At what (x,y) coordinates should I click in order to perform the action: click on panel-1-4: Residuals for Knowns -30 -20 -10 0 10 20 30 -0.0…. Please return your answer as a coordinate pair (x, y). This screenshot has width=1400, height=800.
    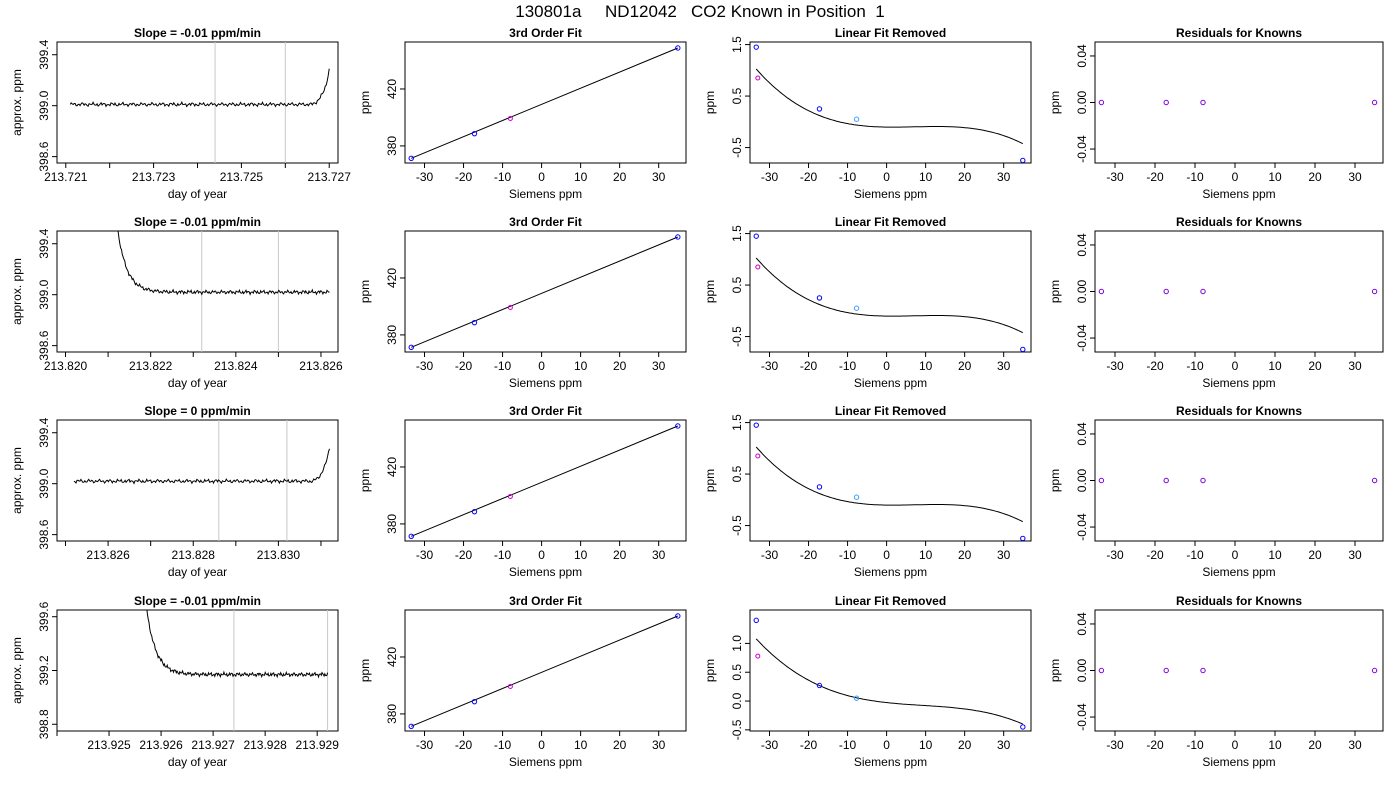
    Looking at the image, I should click on (1216, 113).